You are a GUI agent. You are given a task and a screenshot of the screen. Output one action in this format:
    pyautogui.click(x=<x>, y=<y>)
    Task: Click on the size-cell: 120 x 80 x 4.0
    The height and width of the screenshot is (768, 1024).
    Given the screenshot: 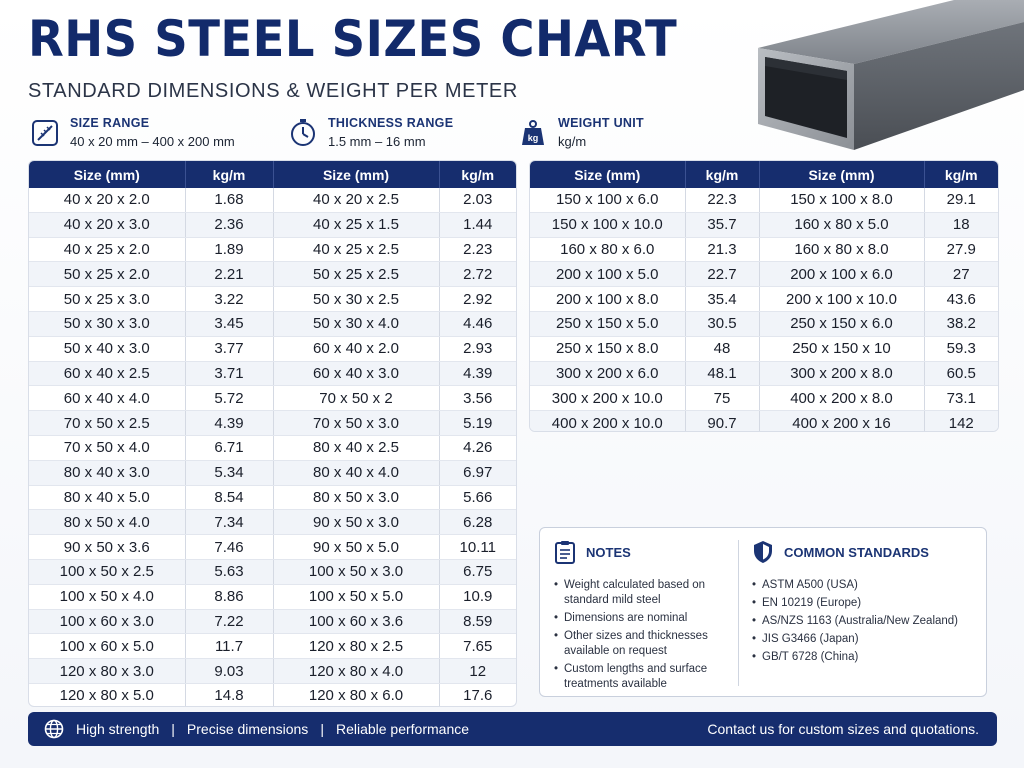 What is the action you would take?
    pyautogui.click(x=356, y=671)
    